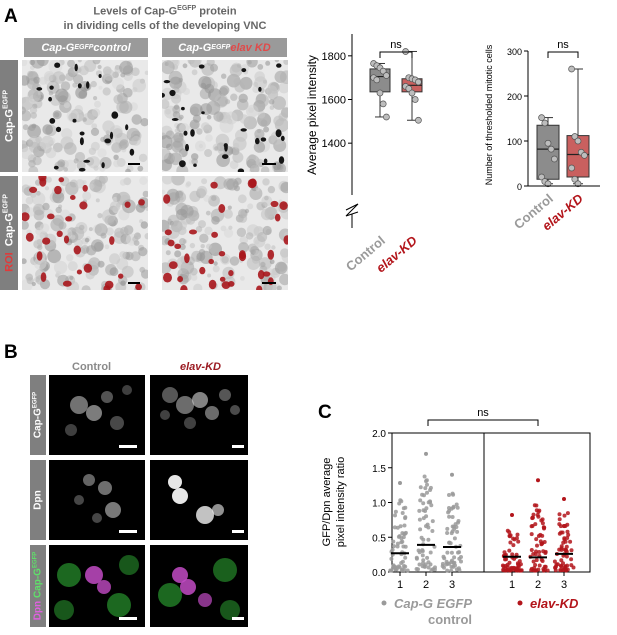 This screenshot has height=635, width=617. What do you see at coordinates (433, 603) in the screenshot?
I see `group-label-control: Cap-G EGFP` at bounding box center [433, 603].